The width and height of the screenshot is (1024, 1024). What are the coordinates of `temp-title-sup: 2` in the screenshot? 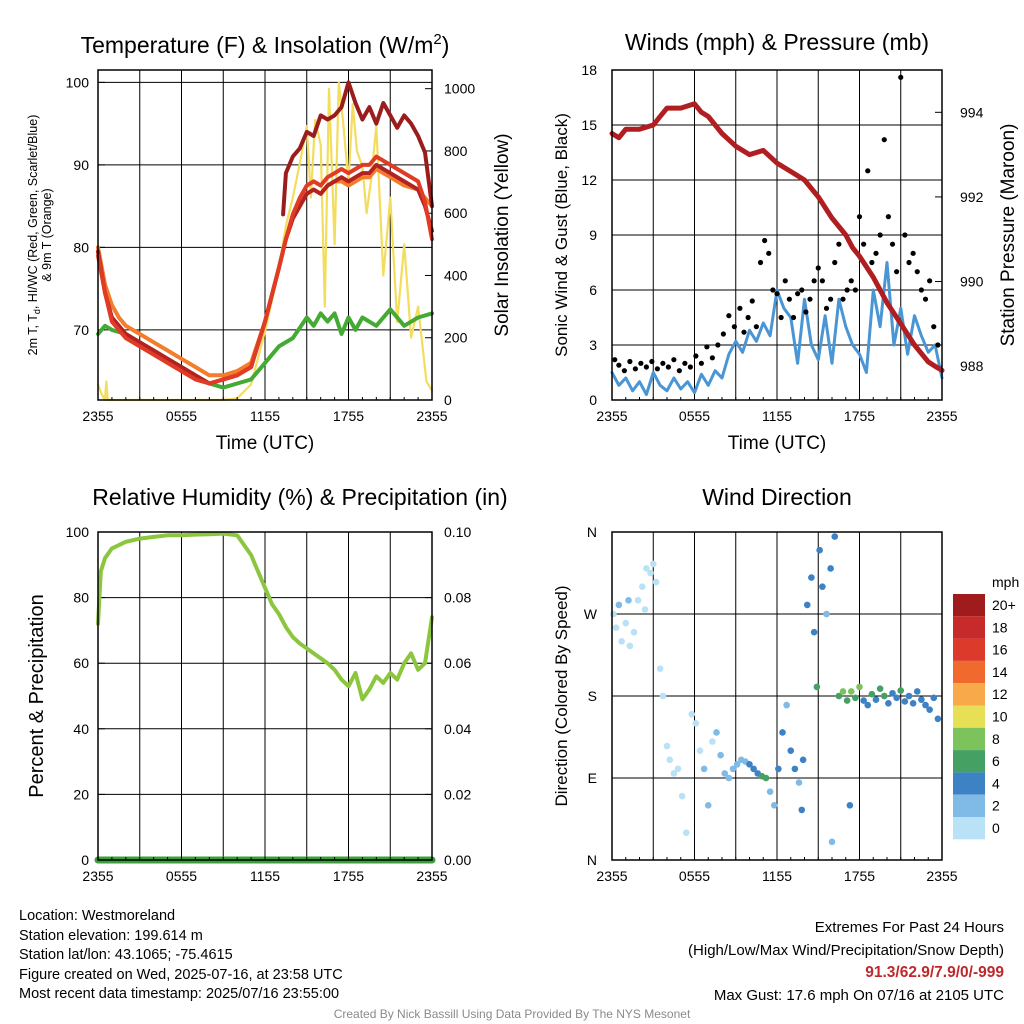 It's located at (437, 39).